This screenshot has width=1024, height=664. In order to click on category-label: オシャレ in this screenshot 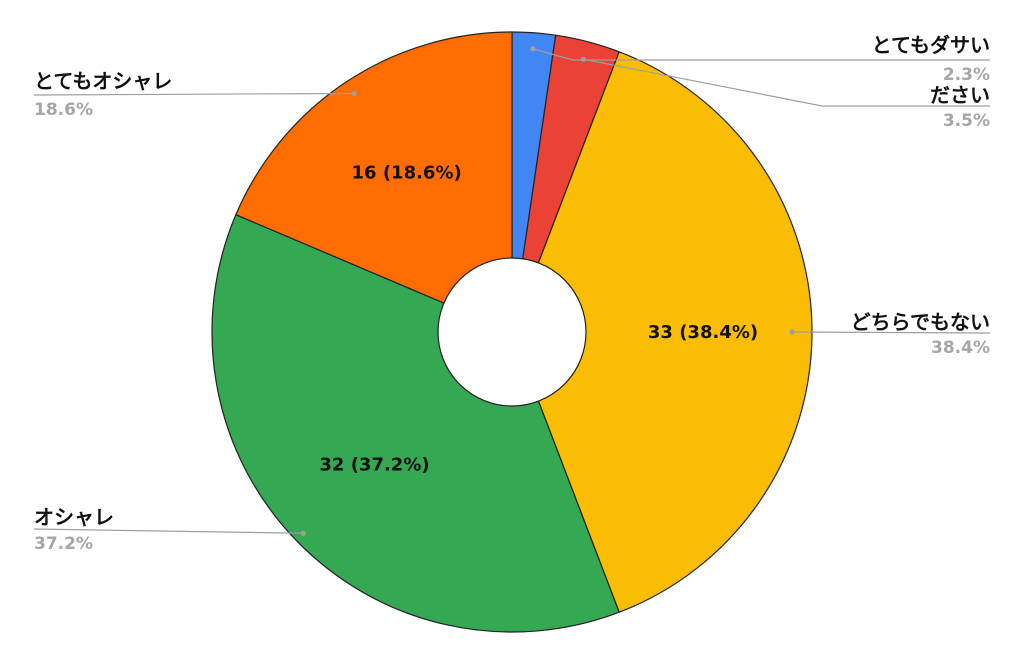, I will do `click(74, 517)`.